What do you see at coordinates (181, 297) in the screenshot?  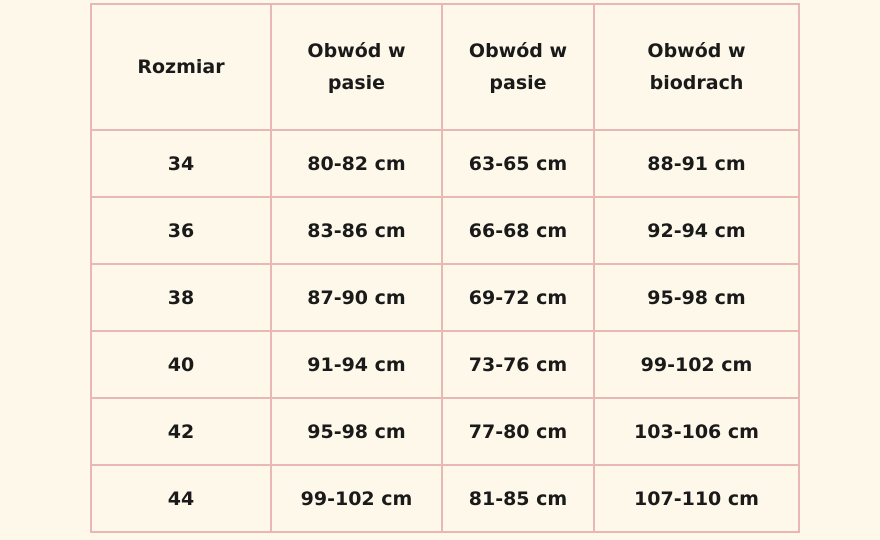 I see `table-cell: 38` at bounding box center [181, 297].